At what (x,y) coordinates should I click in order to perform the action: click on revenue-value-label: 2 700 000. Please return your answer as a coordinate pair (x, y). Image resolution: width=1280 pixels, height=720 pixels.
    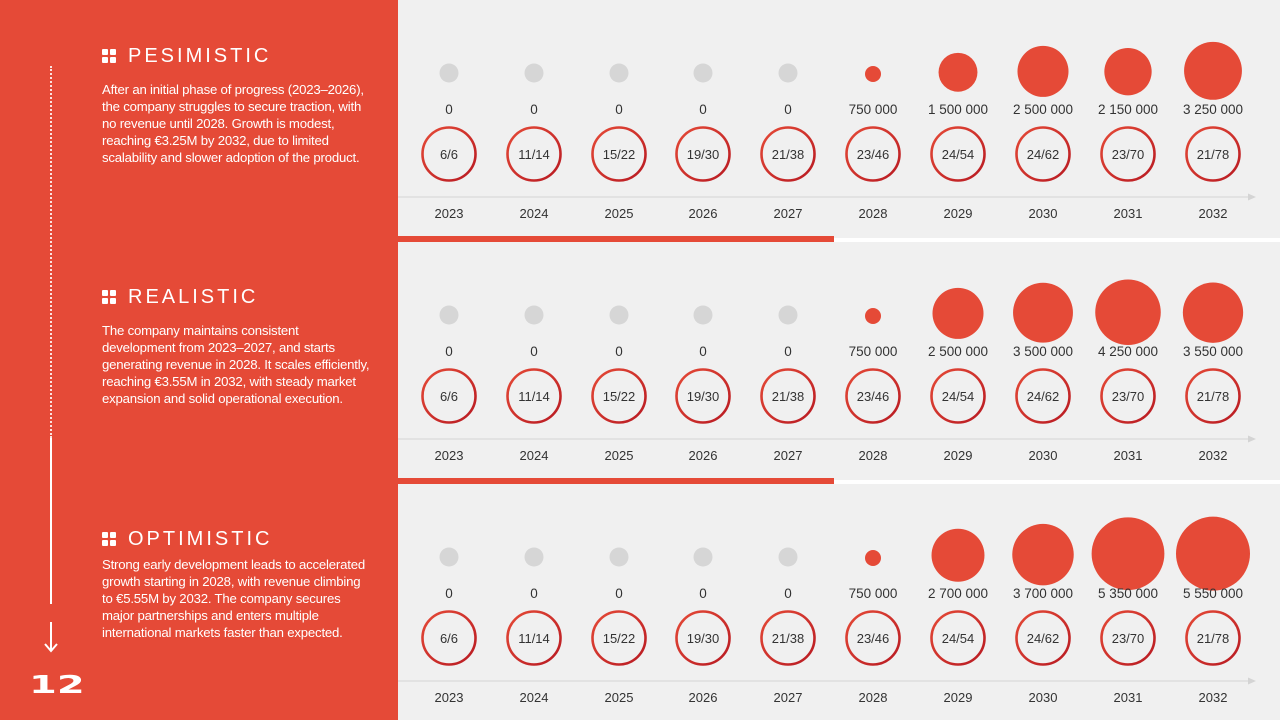
    Looking at the image, I should click on (958, 593).